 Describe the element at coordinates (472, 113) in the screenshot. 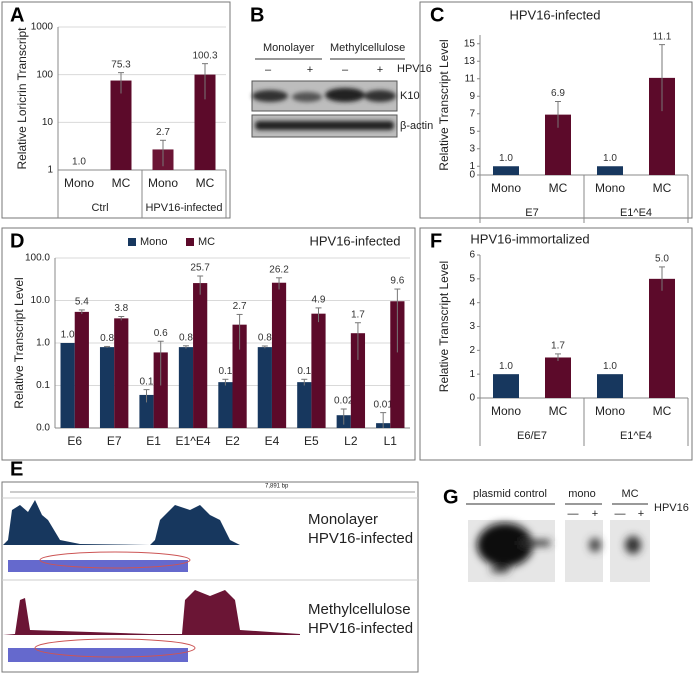

I see `y-tick-label: 7` at that location.